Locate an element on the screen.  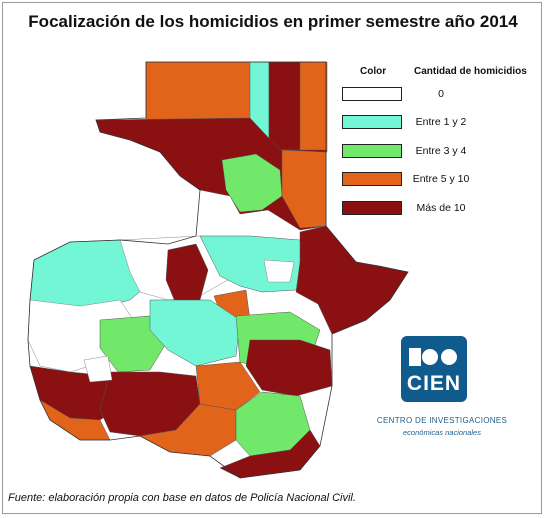
region-peten-central is located at coordinates (252, 183).